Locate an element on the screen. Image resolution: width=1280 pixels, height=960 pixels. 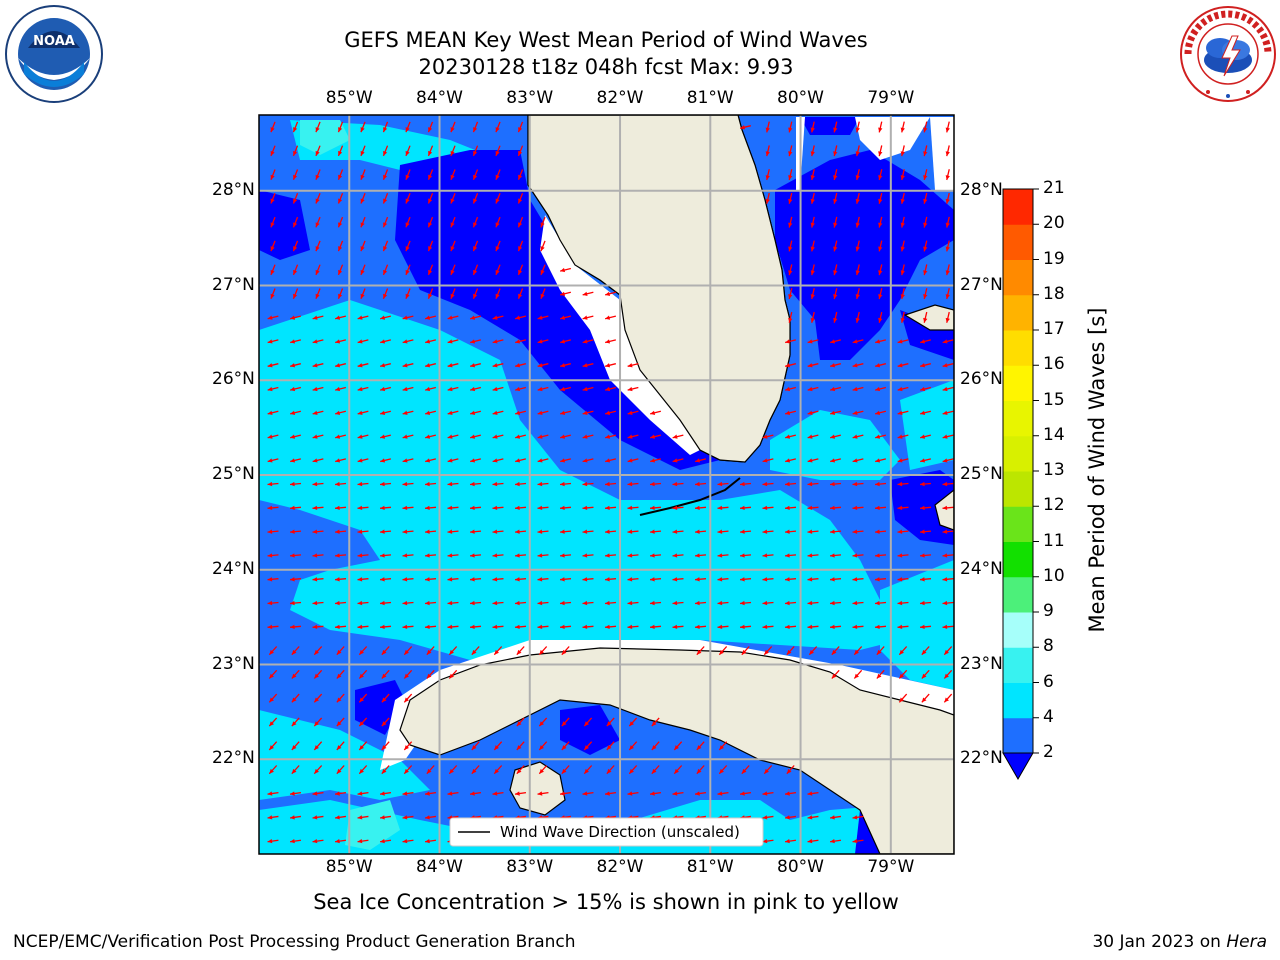
lon-label-bottom: 80°W is located at coordinates (800, 867).